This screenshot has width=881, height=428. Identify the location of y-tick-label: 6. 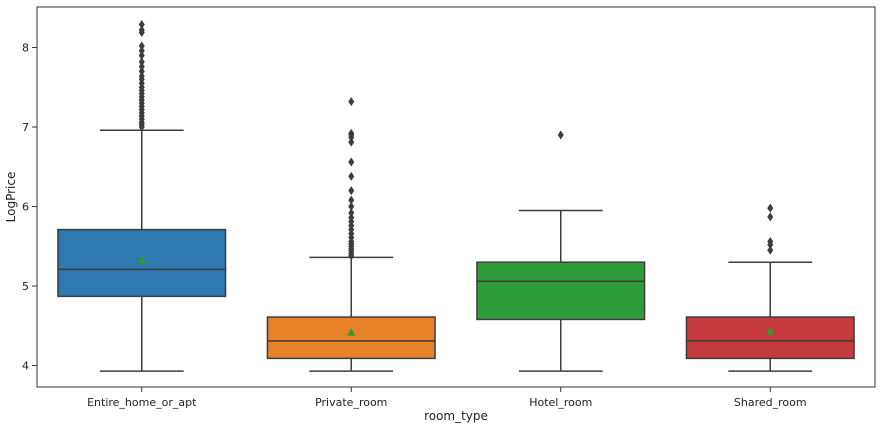
(25, 207).